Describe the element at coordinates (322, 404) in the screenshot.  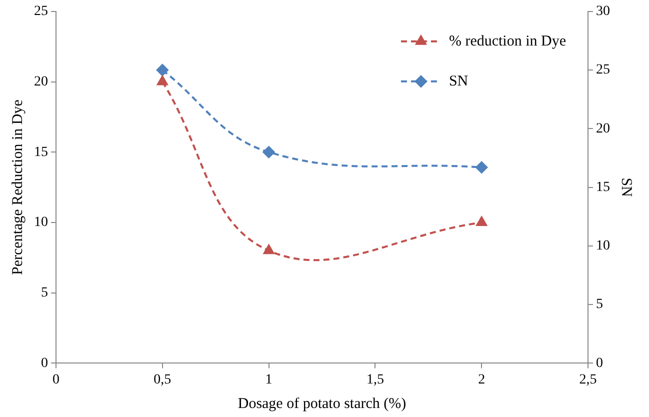
I see `x-axis-title: Dosage of potato starch (%)` at that location.